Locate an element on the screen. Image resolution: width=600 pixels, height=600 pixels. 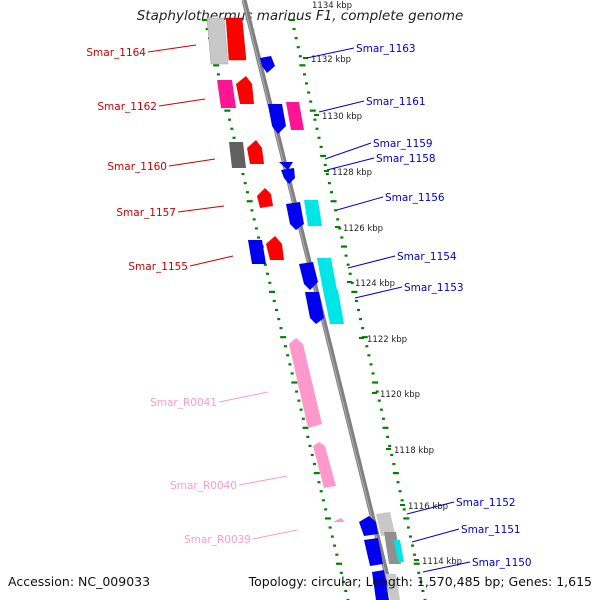
rna-feature-smar-r0041 is located at coordinates (305, 383).